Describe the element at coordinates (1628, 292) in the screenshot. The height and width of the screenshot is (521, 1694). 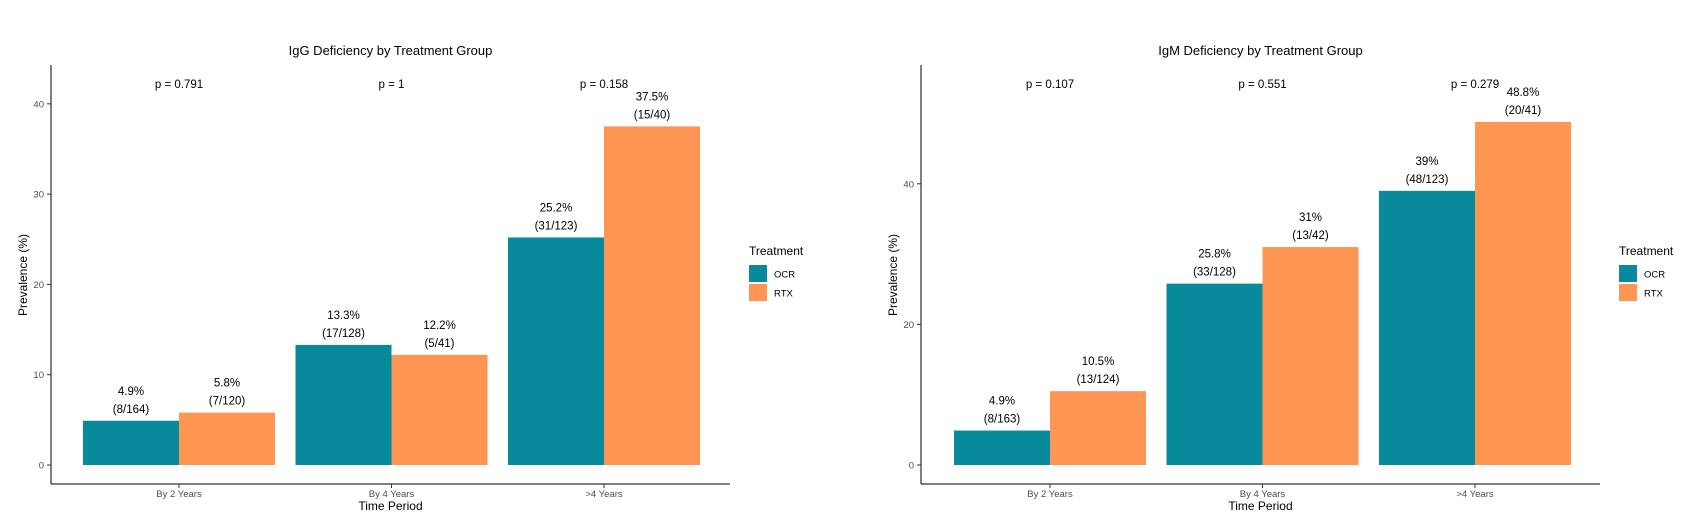
I see `panel2-legend-key-rtx` at that location.